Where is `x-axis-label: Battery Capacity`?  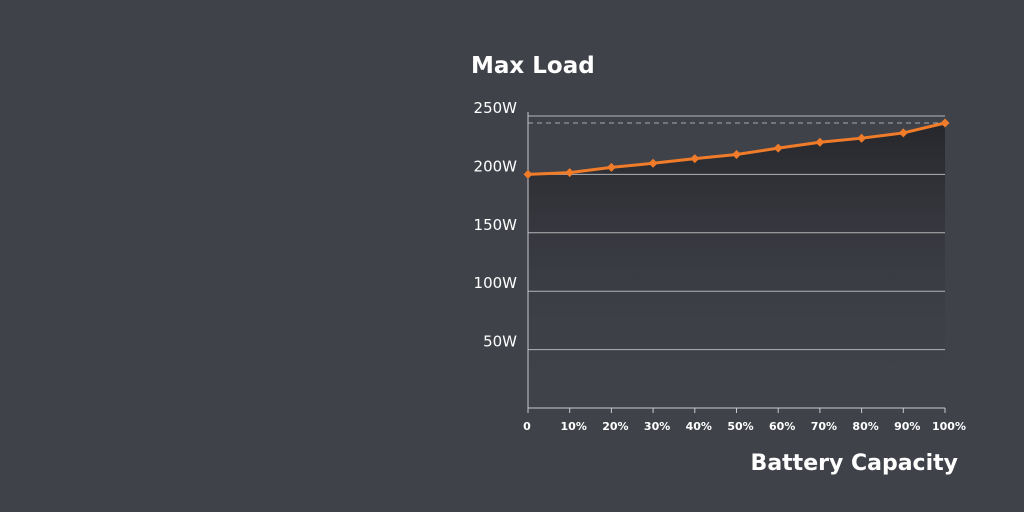
x-axis-label: Battery Capacity is located at coordinates (854, 463).